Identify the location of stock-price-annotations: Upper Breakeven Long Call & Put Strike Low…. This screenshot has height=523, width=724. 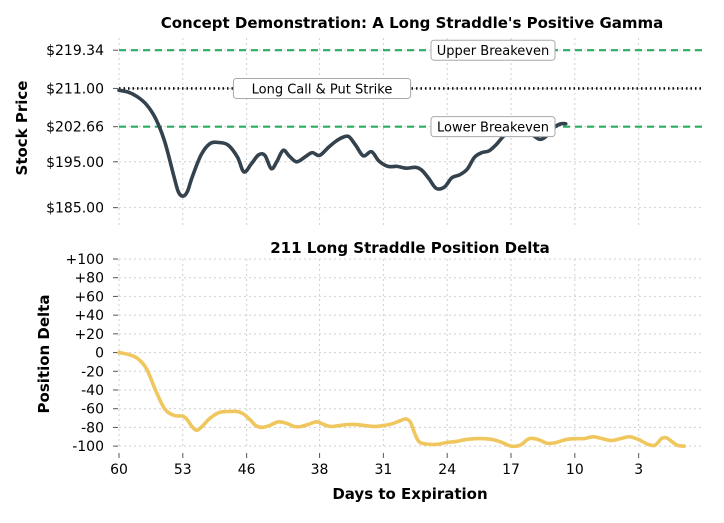
(394, 88).